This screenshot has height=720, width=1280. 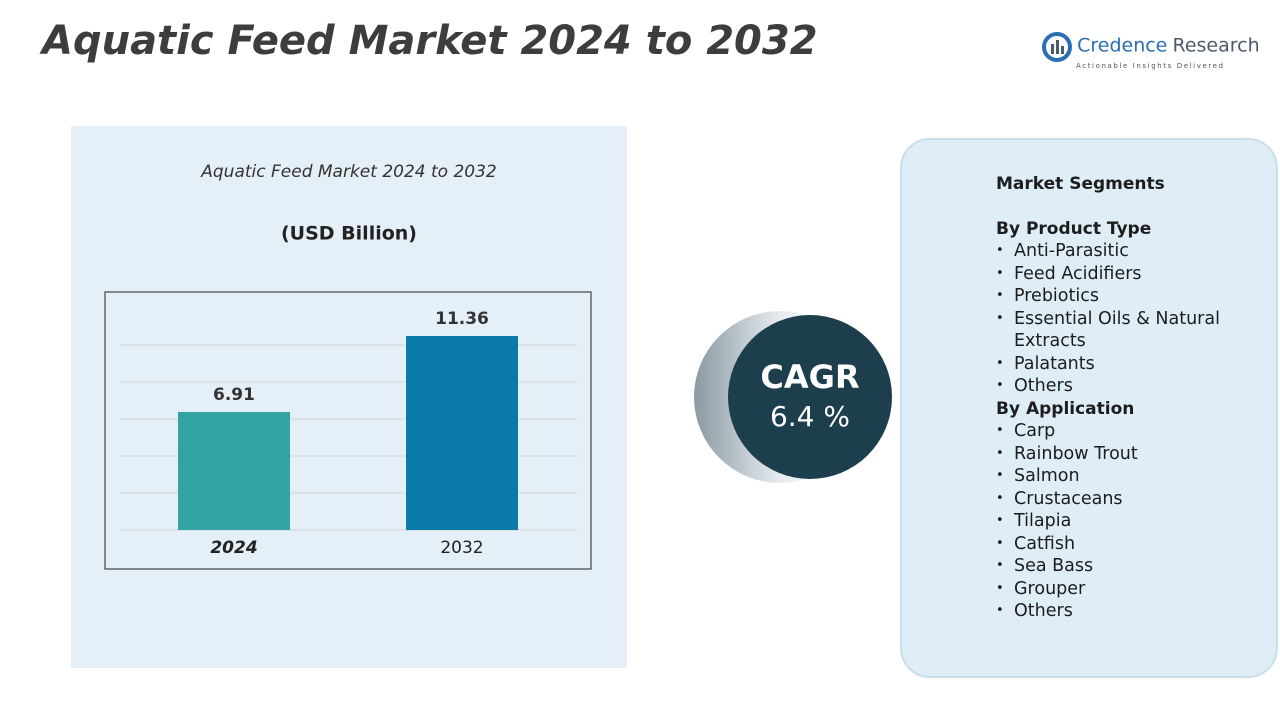 What do you see at coordinates (1116, 589) in the screenshot?
I see `segment-item: Grouper` at bounding box center [1116, 589].